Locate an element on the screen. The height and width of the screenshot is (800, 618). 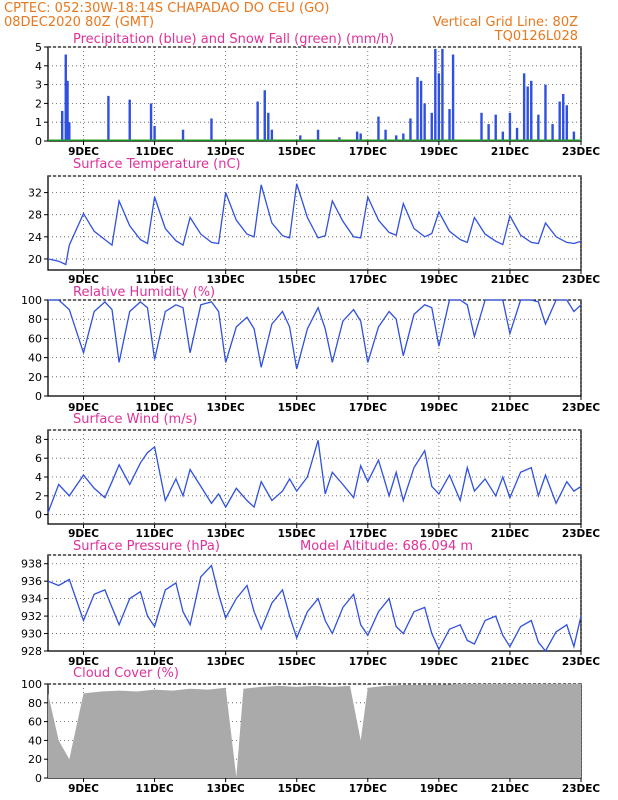
y-tick-label: 938 is located at coordinates (31, 564).